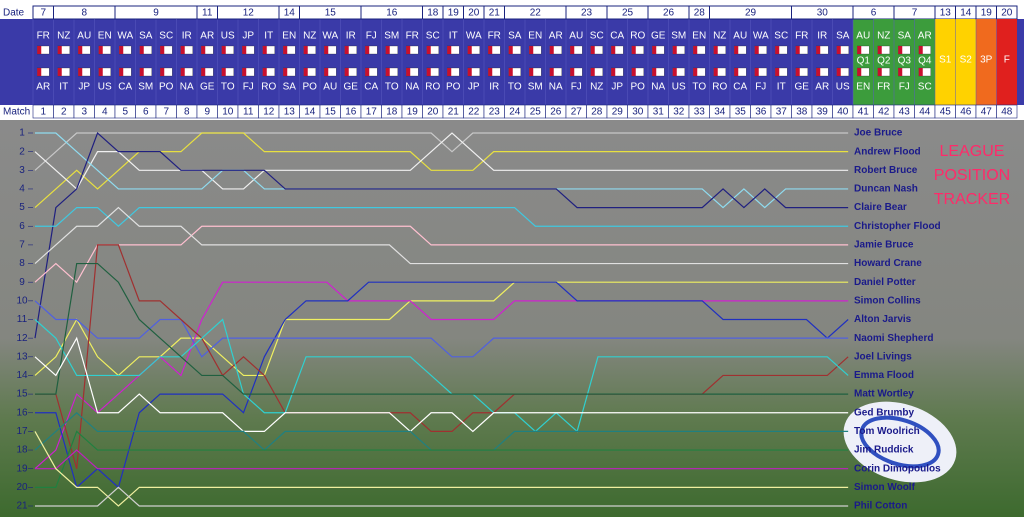 The width and height of the screenshot is (1024, 522). What do you see at coordinates (1007, 60) in the screenshot?
I see `stage: F` at bounding box center [1007, 60].